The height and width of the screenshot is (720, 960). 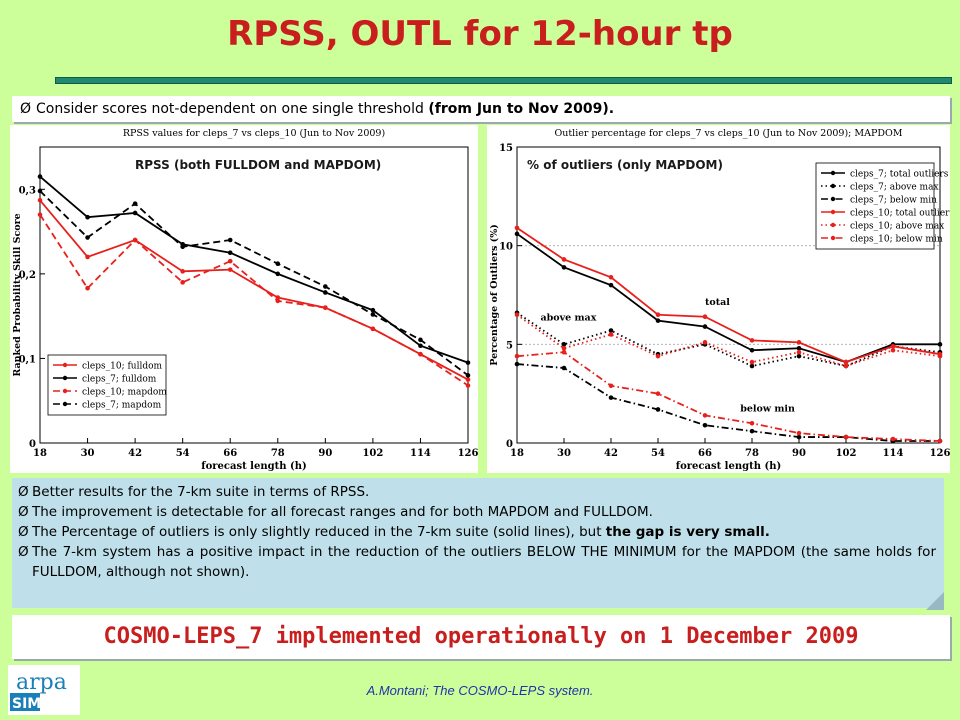 I want to click on bullet-arrow-icon: Ø, so click(x=23, y=512).